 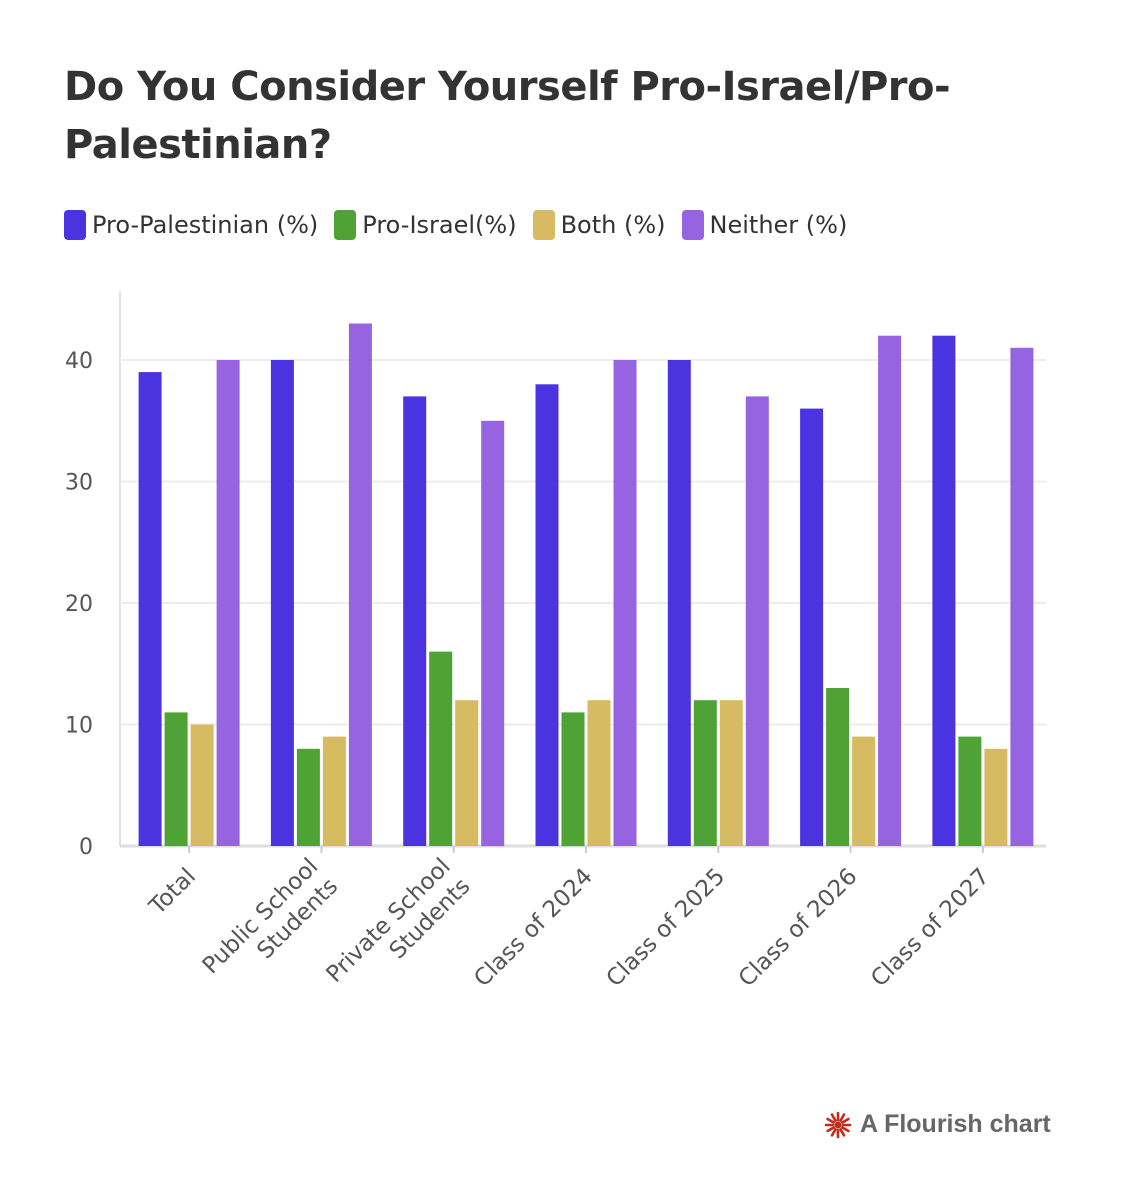 What do you see at coordinates (533, 928) in the screenshot?
I see `x-tick-label-4: Class of 2024` at bounding box center [533, 928].